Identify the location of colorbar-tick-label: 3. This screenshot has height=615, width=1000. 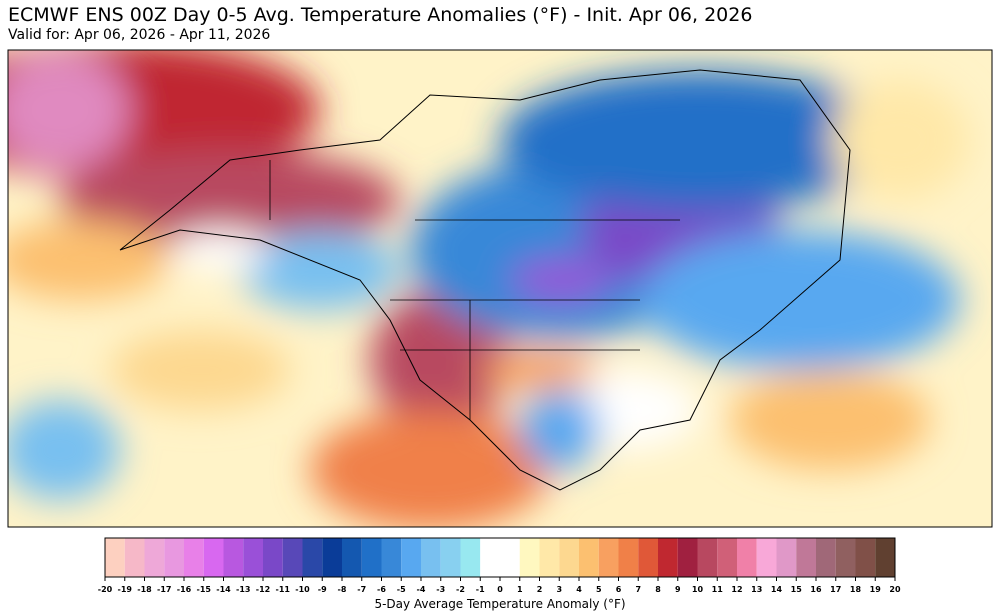
(559, 589).